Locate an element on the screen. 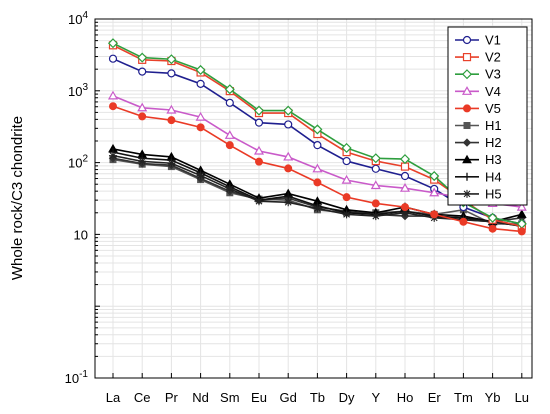  y-tick-label: 10⁻¹ is located at coordinates (77, 377).